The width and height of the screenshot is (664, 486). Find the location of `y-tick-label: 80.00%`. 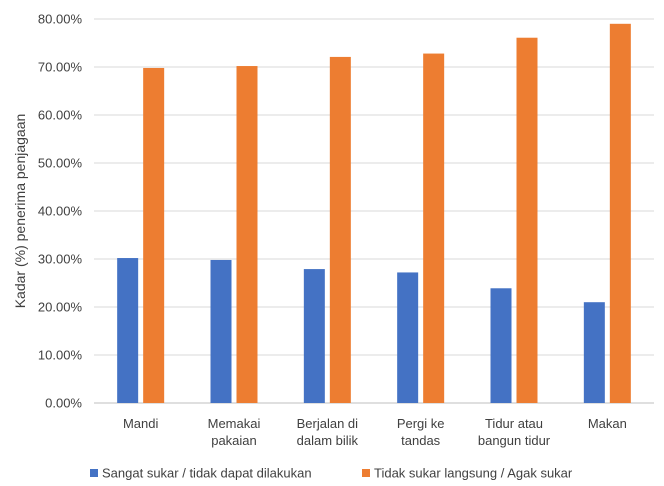

y-tick-label: 80.00% is located at coordinates (60, 19).